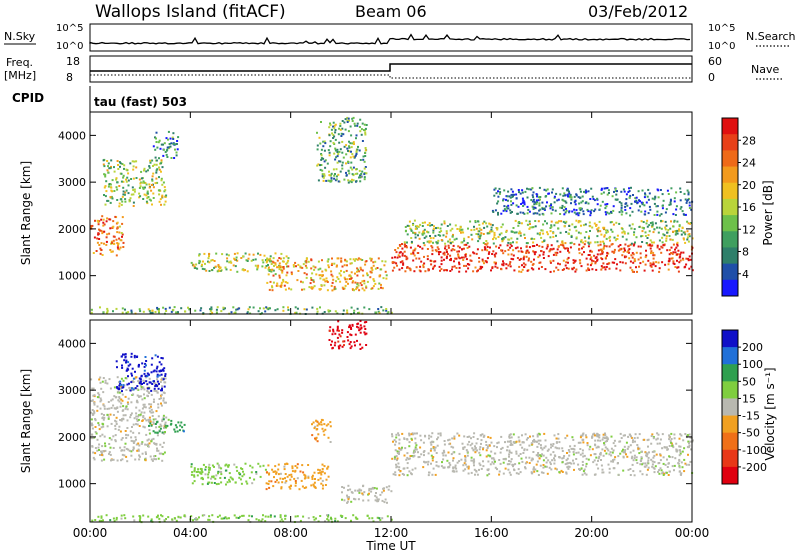  What do you see at coordinates (26, 213) in the screenshot?
I see `power-ylabel: Slant Range [km]` at bounding box center [26, 213].